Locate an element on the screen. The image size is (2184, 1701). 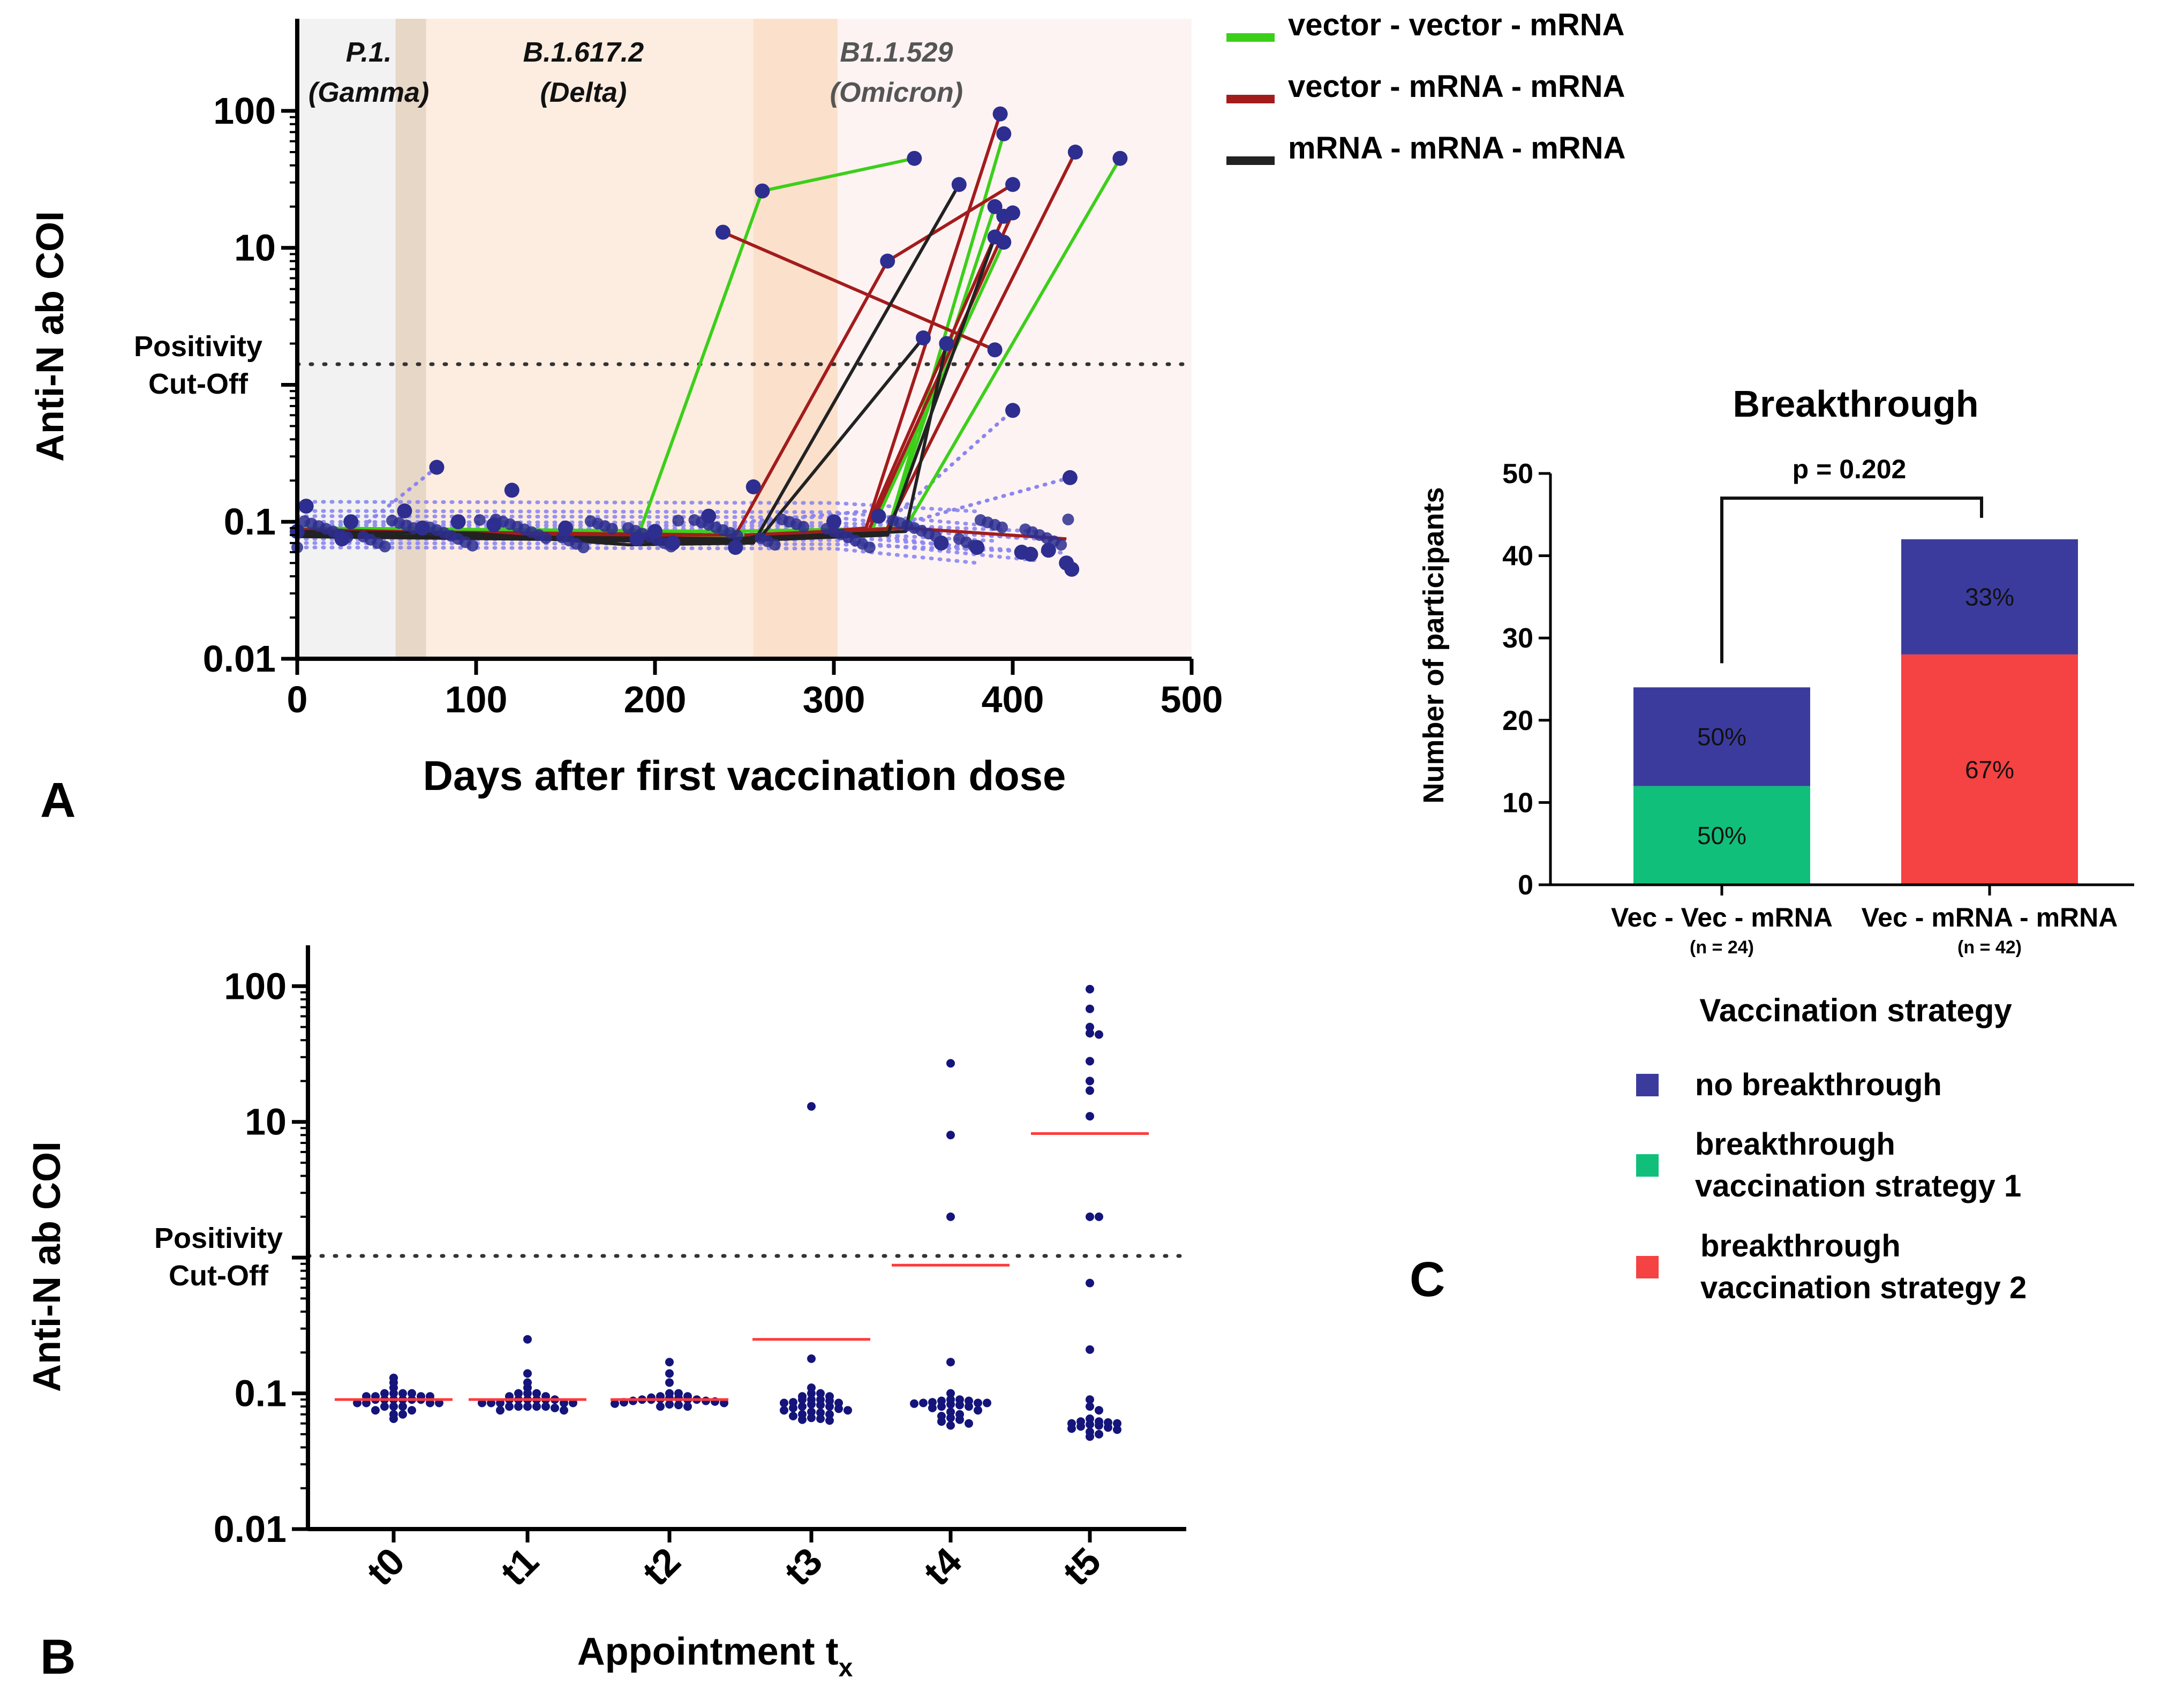
cutoff-label-line1: Positivity is located at coordinates (218, 1238).